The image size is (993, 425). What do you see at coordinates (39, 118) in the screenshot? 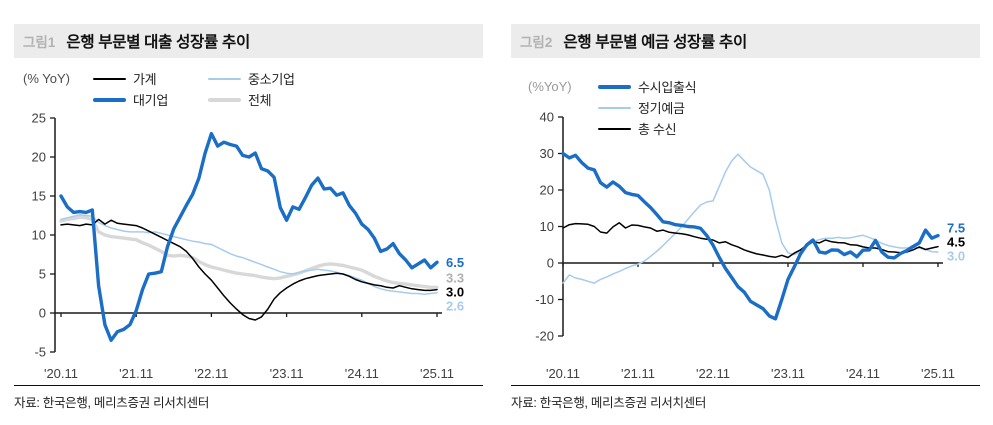
I see `y-tick-label: 25` at bounding box center [39, 118].